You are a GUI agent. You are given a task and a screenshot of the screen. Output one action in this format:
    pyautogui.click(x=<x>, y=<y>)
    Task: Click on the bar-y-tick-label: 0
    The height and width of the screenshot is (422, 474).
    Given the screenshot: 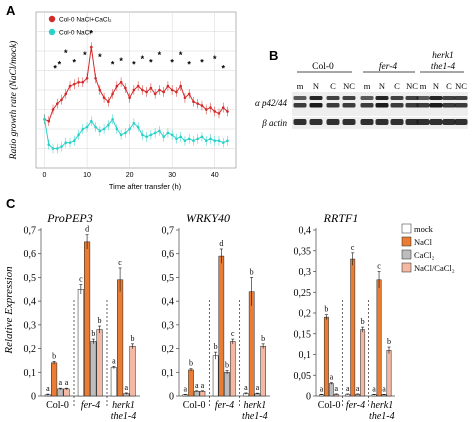 What is the action you would take?
    pyautogui.click(x=308, y=397)
    